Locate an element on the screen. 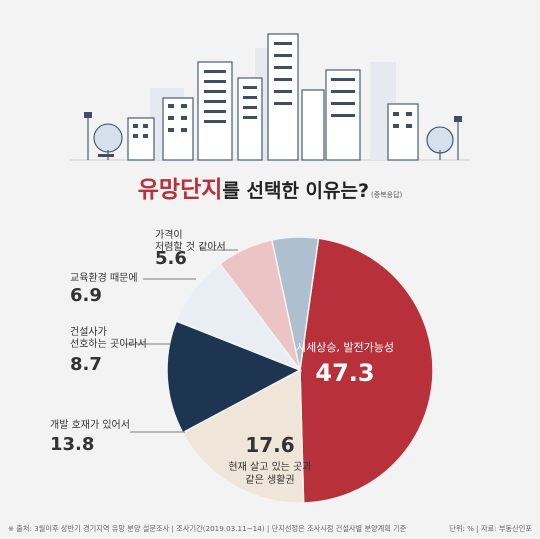 This screenshot has height=539, width=540. slice-value: 17.6 is located at coordinates (269, 445).